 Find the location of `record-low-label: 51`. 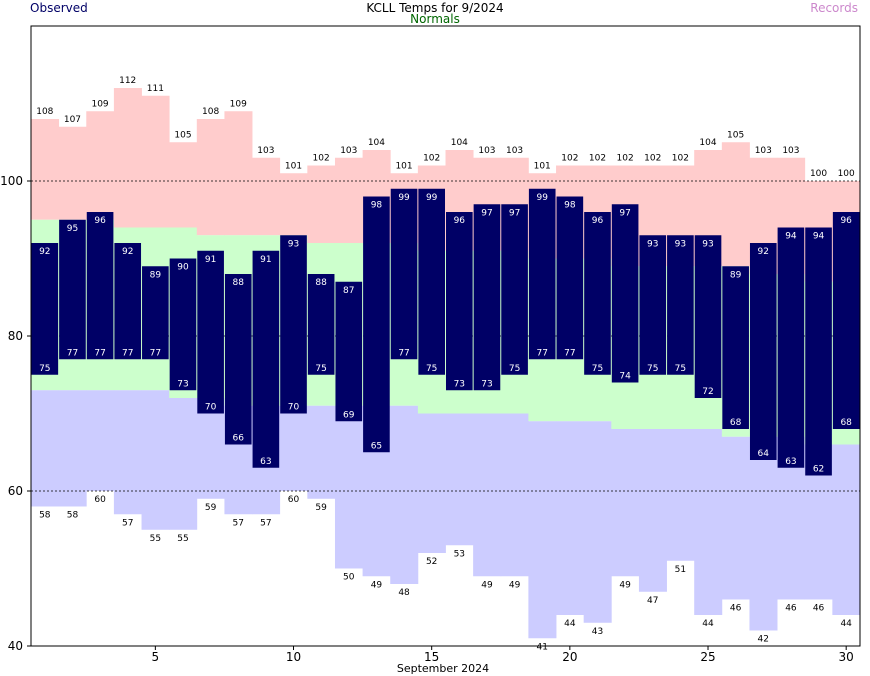

record-low-label: 51 is located at coordinates (680, 570).